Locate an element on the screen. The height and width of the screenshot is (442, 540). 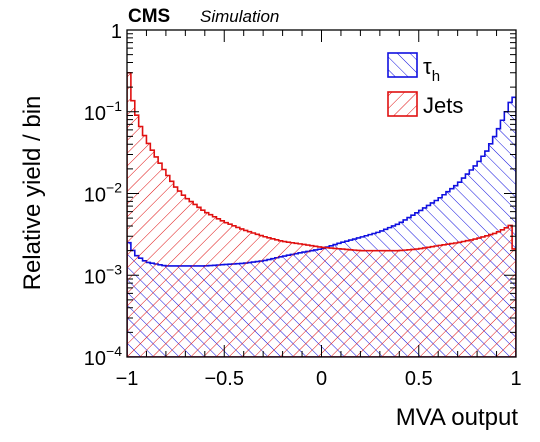
y-tick-label: 10⁻² is located at coordinates (103, 193).